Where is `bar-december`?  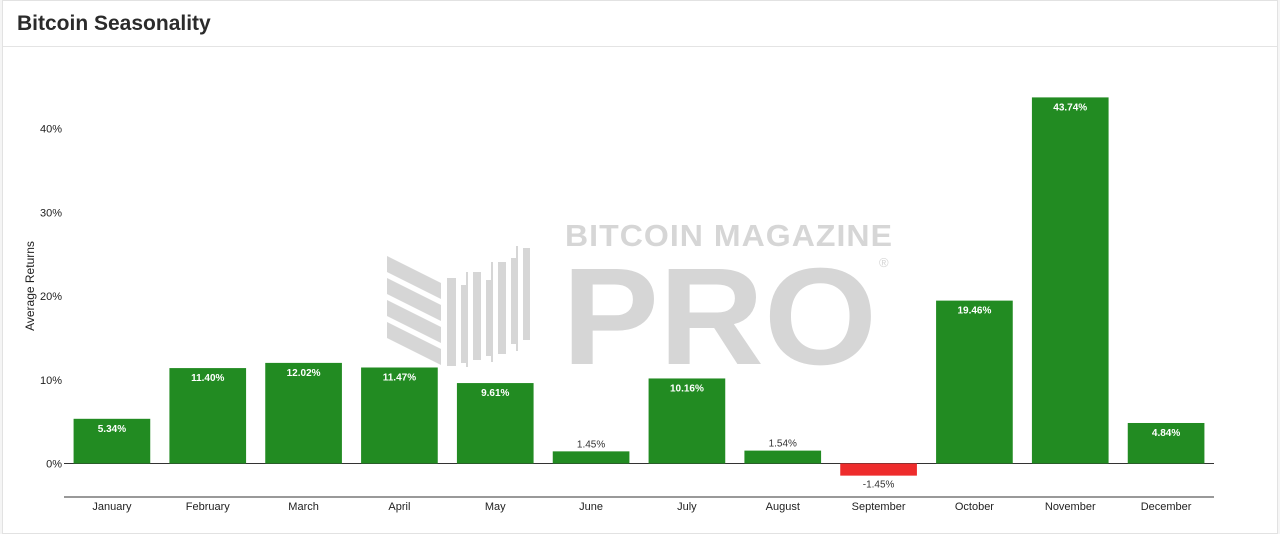
bar-december is located at coordinates (1166, 443).